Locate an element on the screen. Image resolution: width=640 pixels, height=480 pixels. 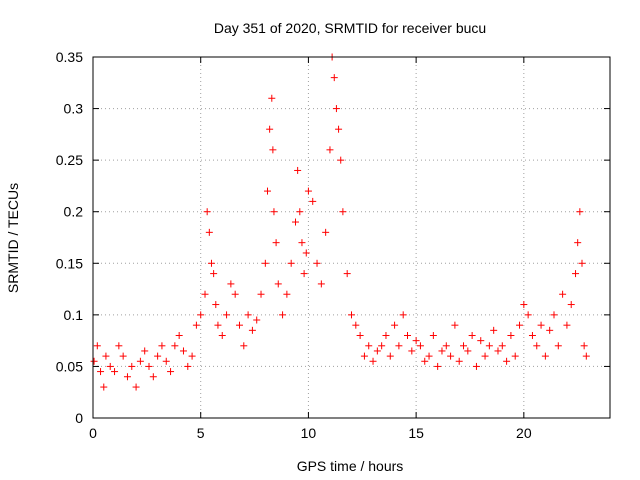
x-axis-label: GPS time / hours is located at coordinates (350, 466).